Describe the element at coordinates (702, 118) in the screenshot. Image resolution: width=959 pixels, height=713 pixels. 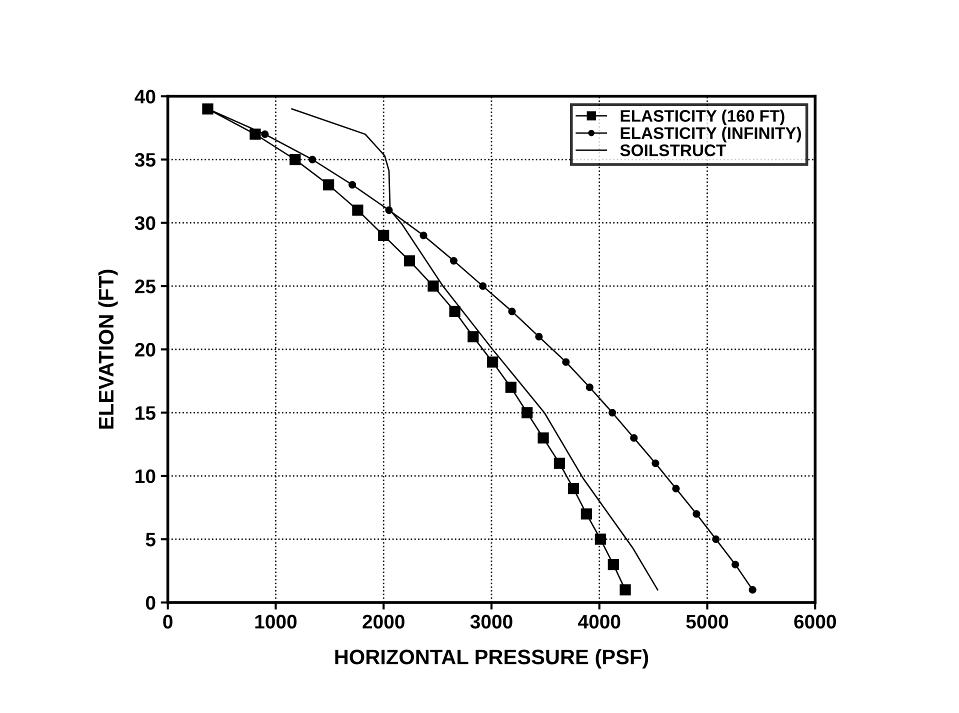
I see `legend-label: ELASTICITY (160 FT)` at that location.